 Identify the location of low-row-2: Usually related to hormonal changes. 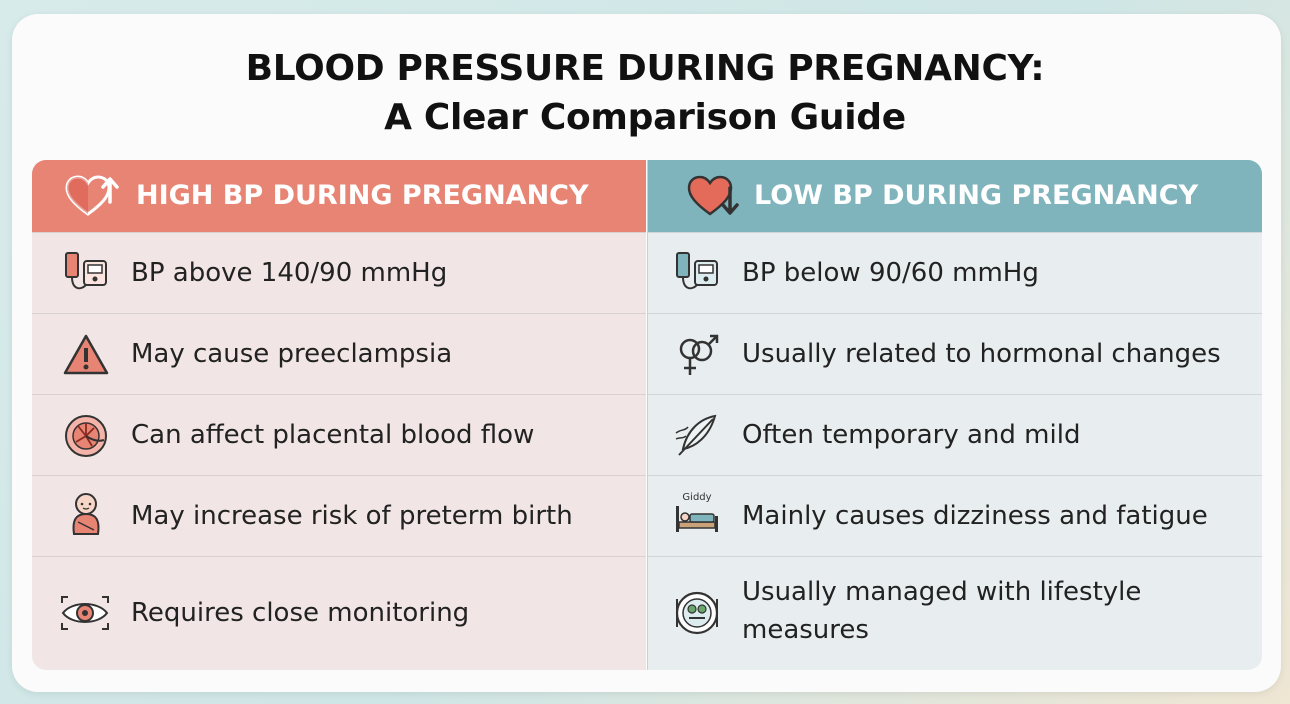
(955, 354).